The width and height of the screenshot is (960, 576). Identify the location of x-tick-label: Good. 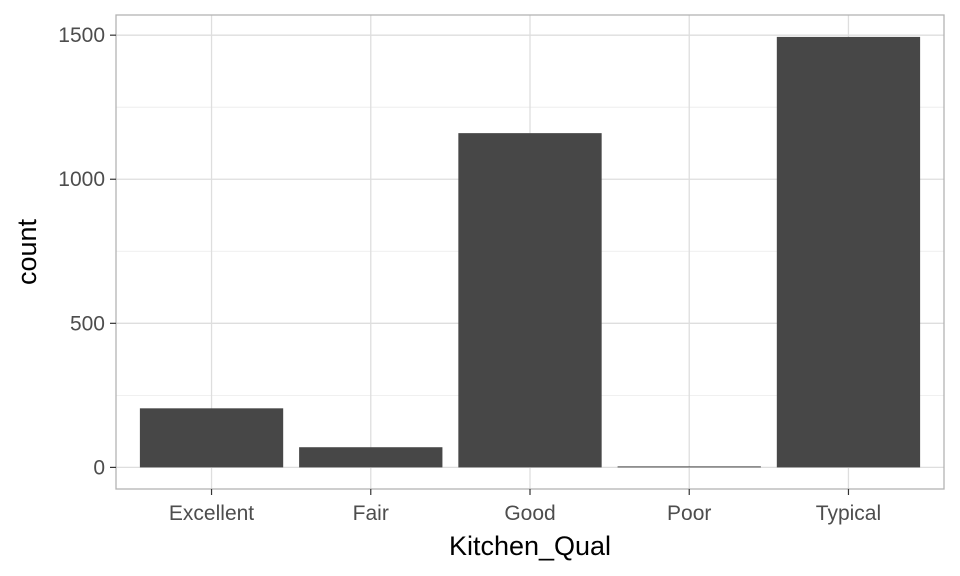
(529, 513).